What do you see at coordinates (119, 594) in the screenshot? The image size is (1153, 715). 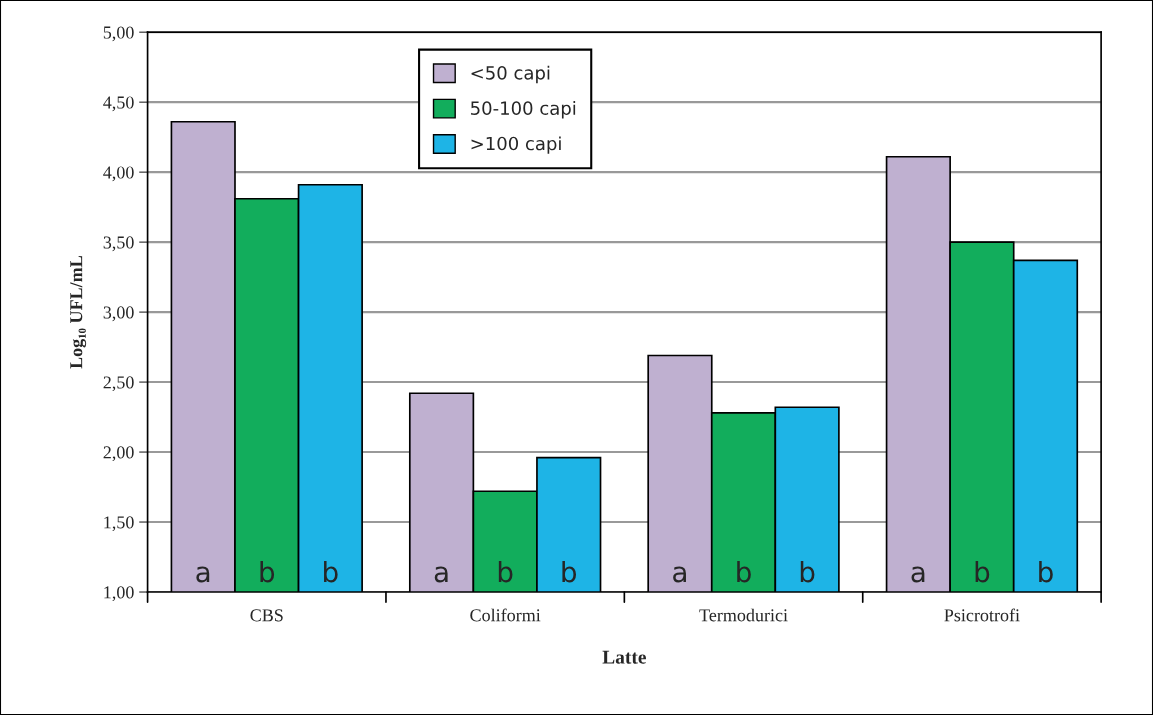 I see `y-tick-label: 1,00` at bounding box center [119, 594].